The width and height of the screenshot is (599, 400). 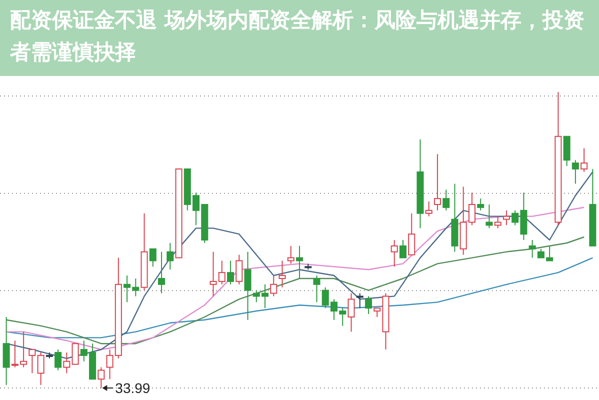 I want to click on chart-title: 配资保证金不退 场外场内配资全解析：风险与机遇并存，投资者需谨慎抉择, so click(x=298, y=36).